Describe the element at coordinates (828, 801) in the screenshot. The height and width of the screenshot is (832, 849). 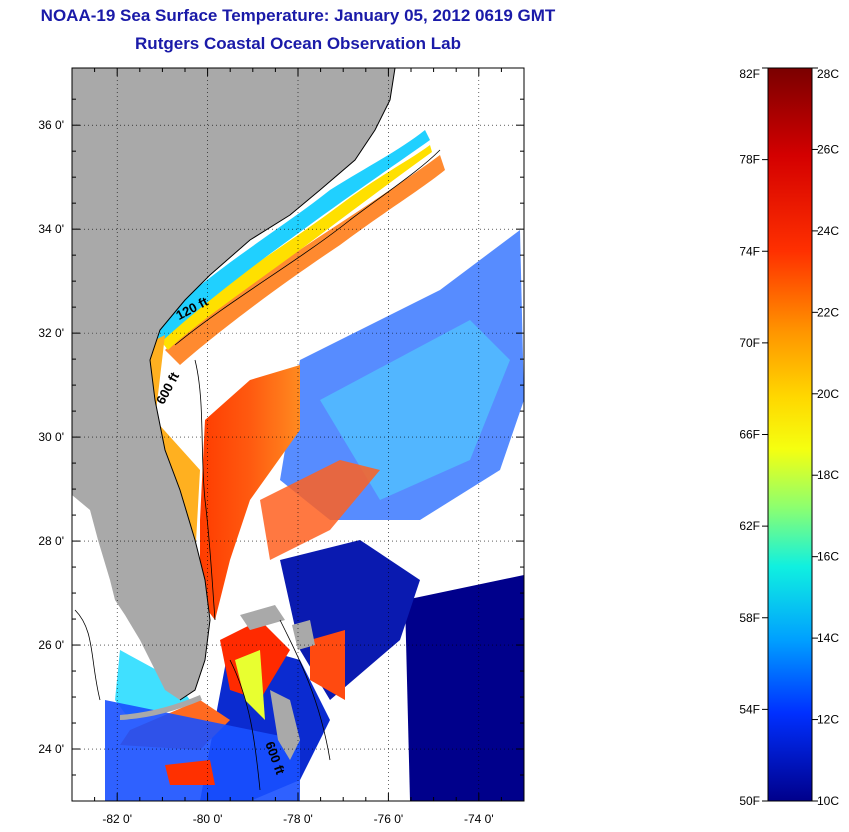
I see `colorbar-label-celsius: 10C` at that location.